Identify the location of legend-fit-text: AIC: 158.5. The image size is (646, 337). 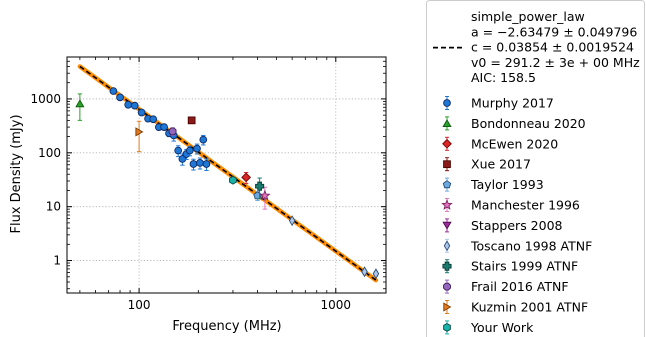
(503, 77).